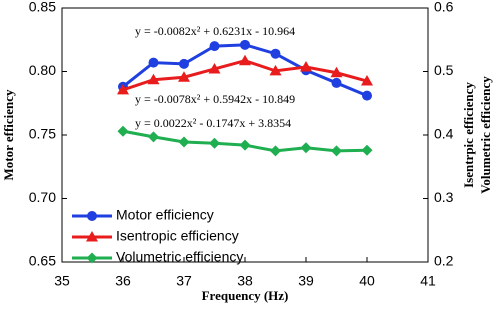 The height and width of the screenshot is (310, 496). What do you see at coordinates (165, 215) in the screenshot?
I see `legend-label: Motor efficiency` at bounding box center [165, 215].